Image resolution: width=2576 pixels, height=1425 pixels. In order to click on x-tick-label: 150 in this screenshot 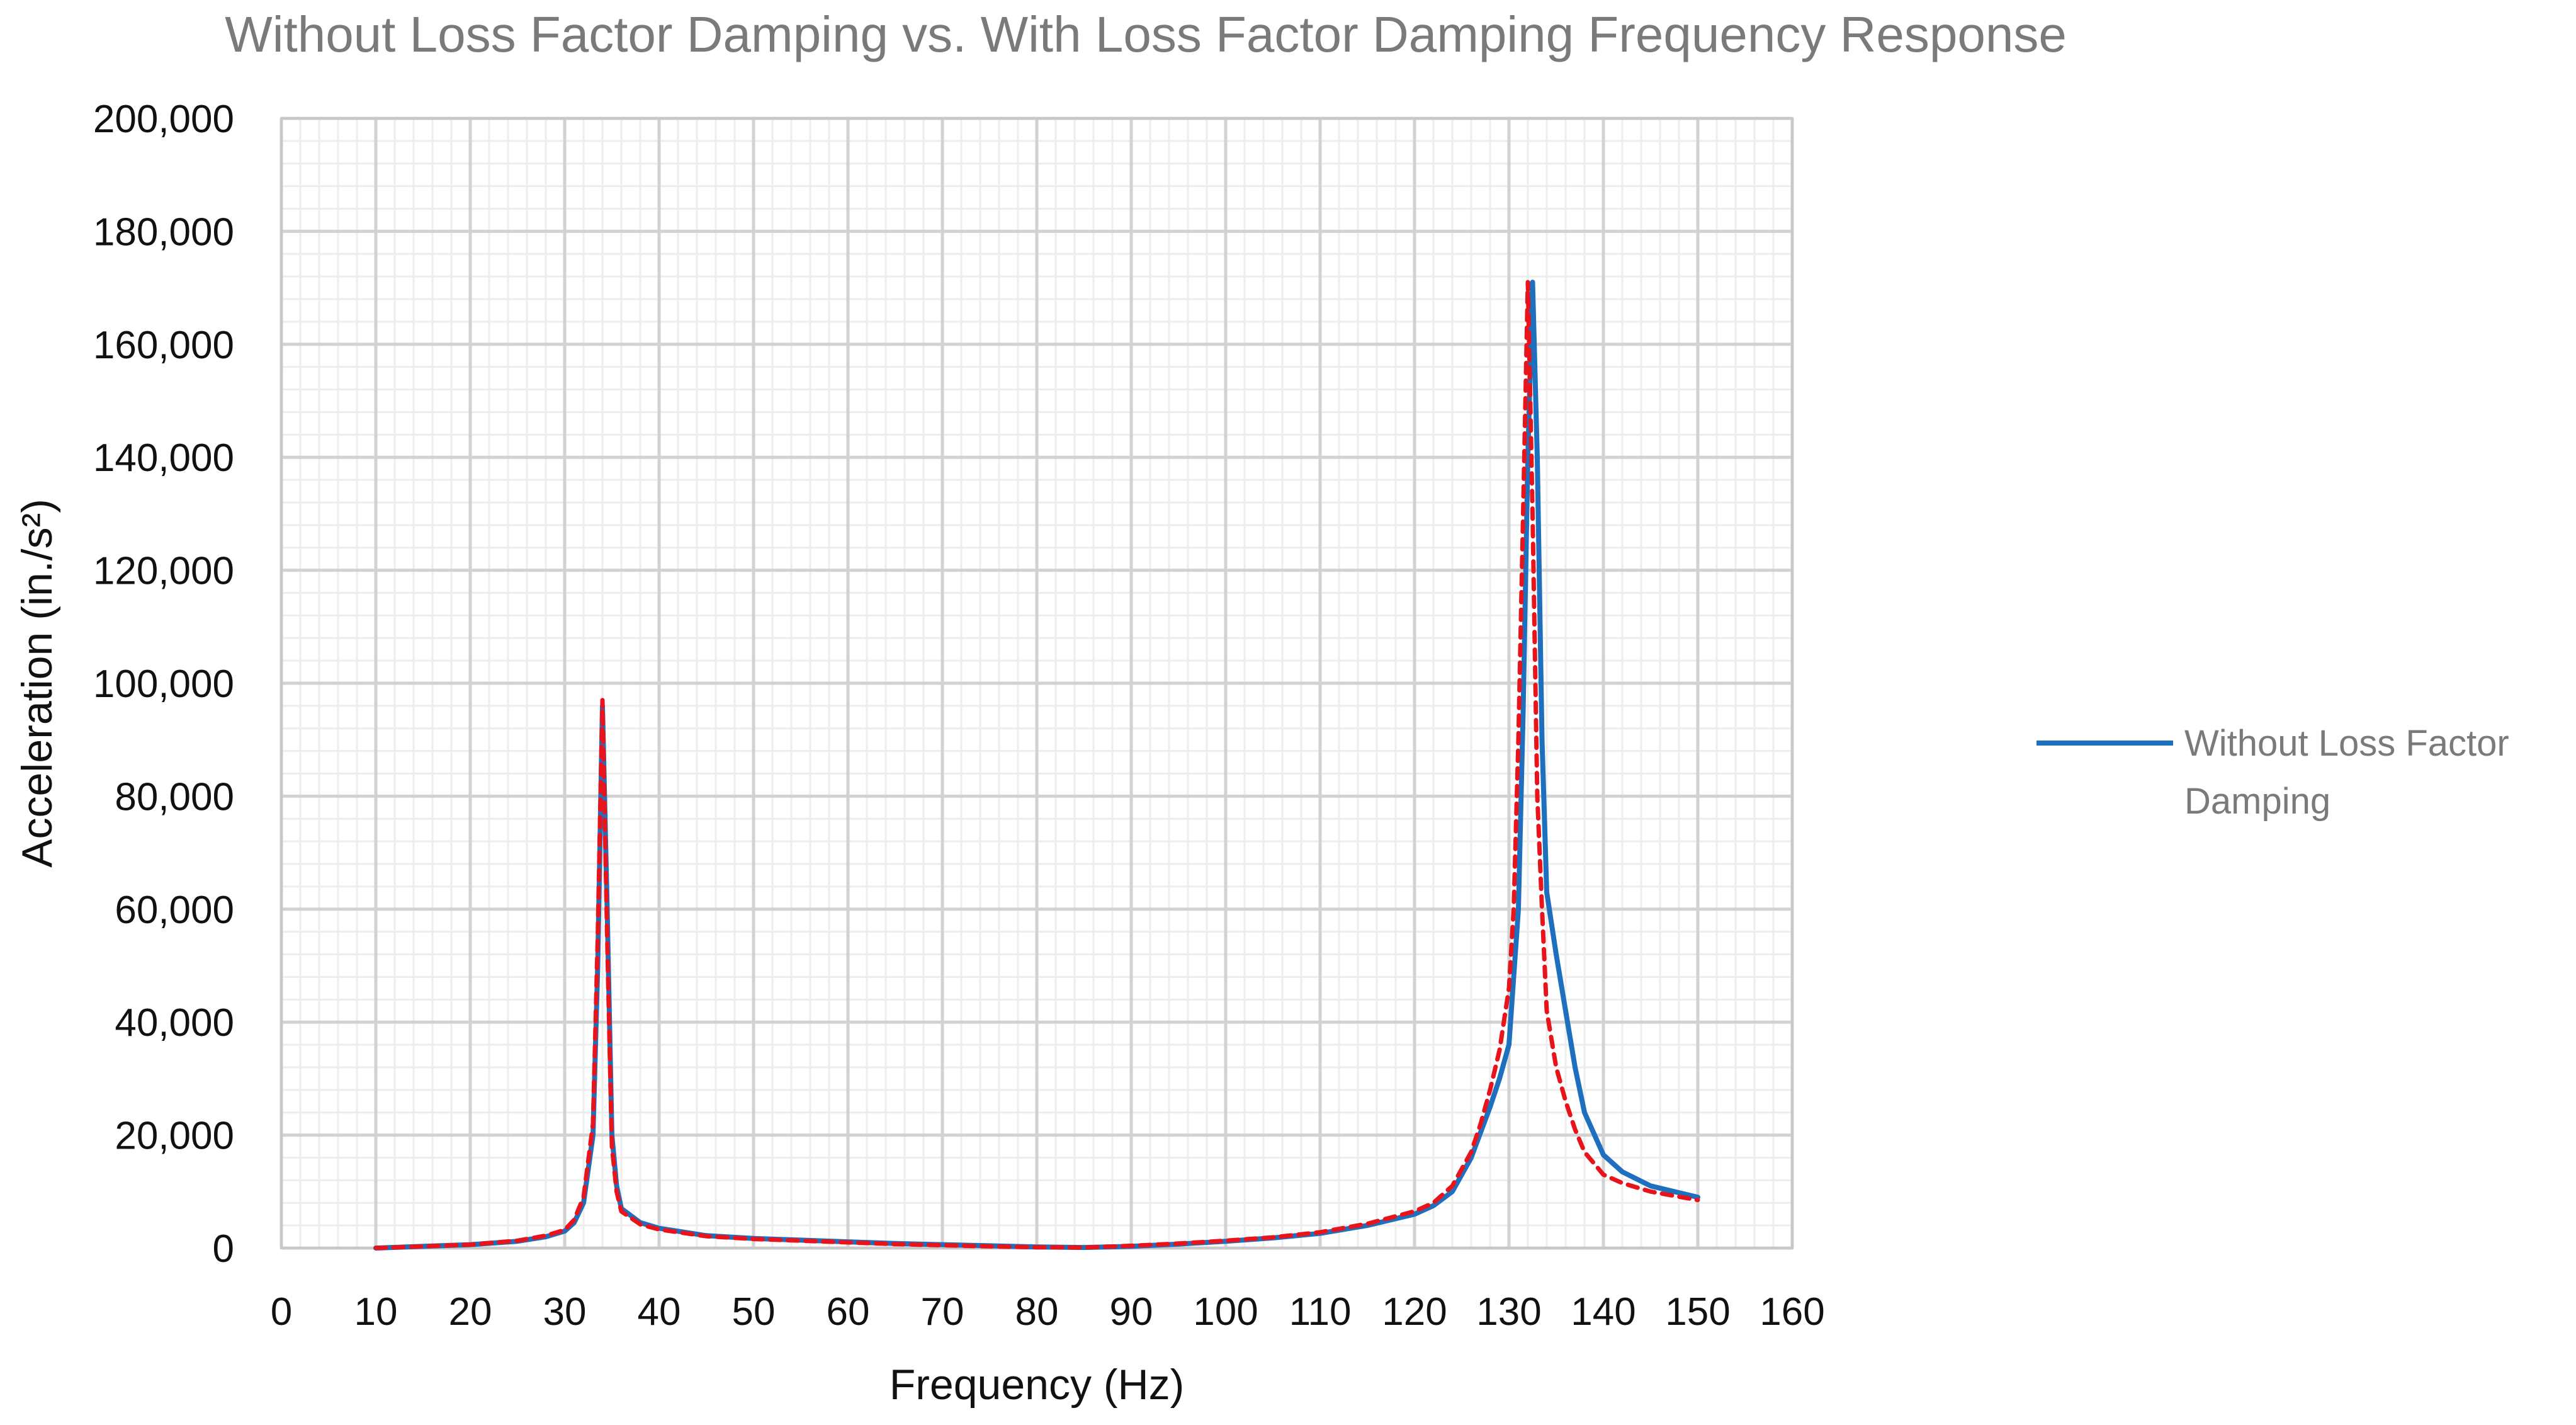, I will do `click(1697, 1312)`.